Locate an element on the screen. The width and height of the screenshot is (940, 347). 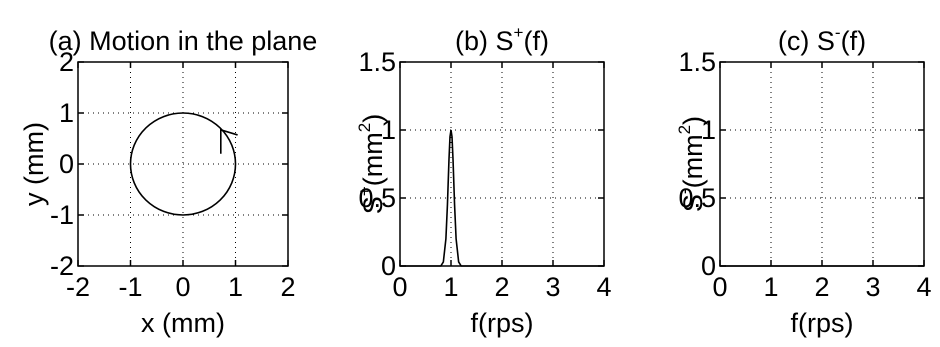
panel-a-axes-frame is located at coordinates (183, 164).